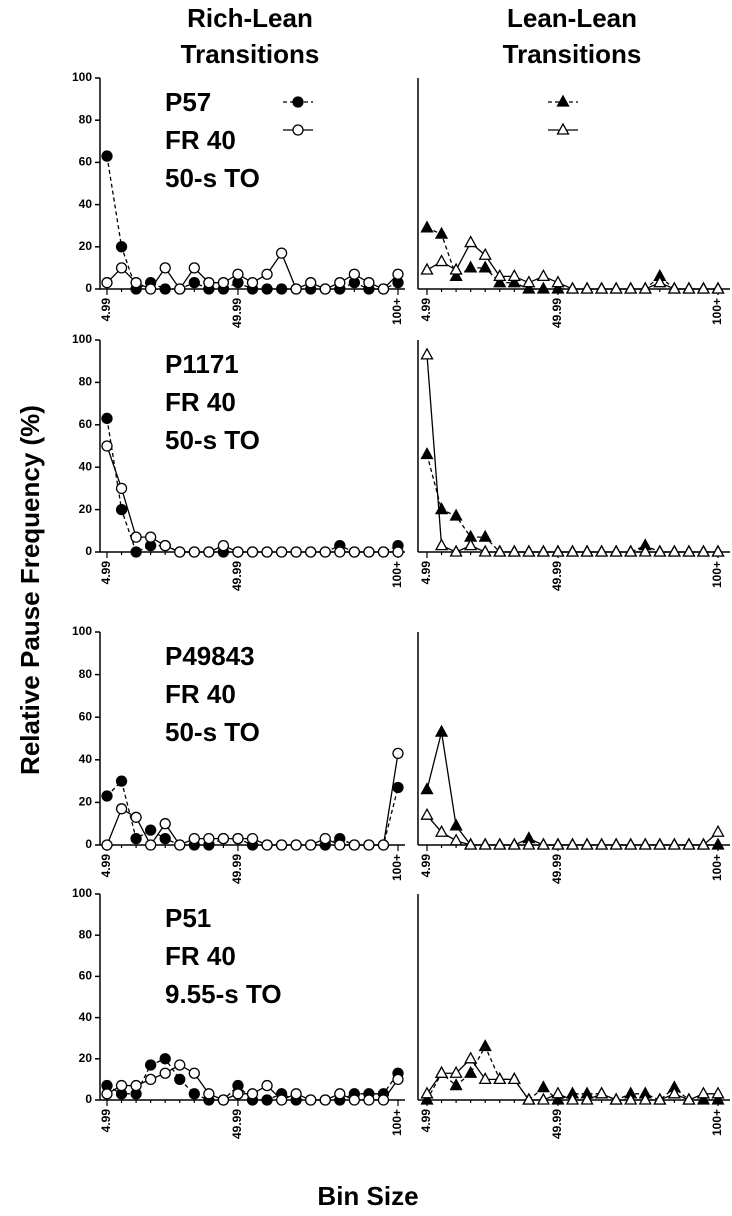  Describe the element at coordinates (237, 869) in the screenshot. I see `x-tick-label: 49.99` at that location.